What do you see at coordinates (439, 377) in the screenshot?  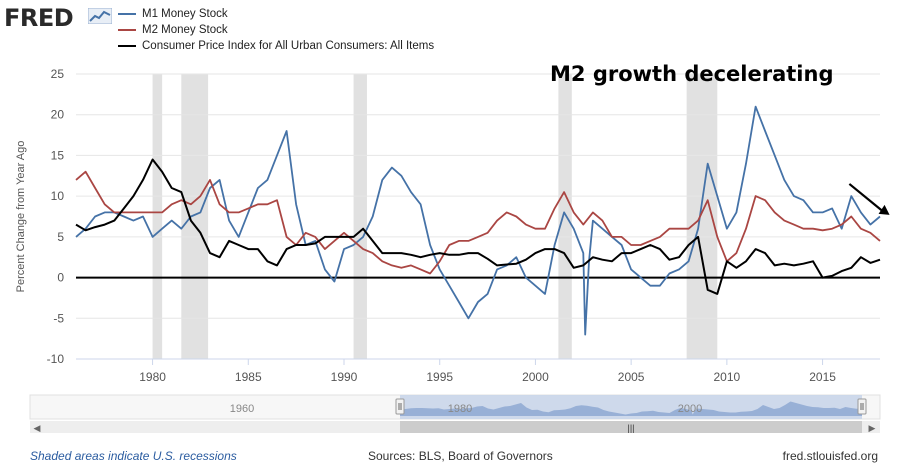 I see `x-tick-label: 1995` at bounding box center [439, 377].